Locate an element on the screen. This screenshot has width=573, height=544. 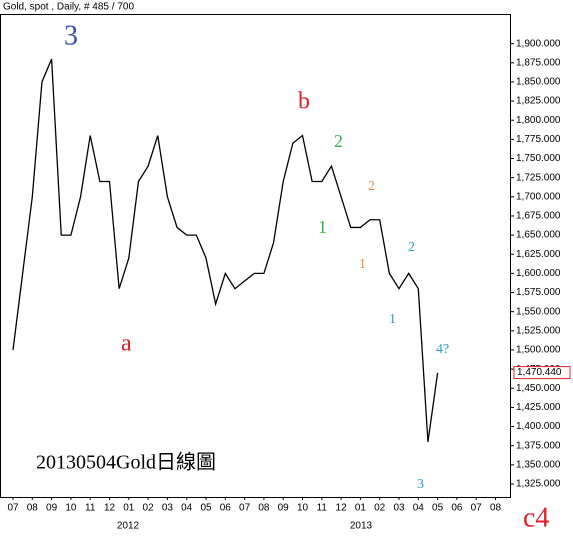
y-tick-label: 1,350.000 is located at coordinates (538, 464).